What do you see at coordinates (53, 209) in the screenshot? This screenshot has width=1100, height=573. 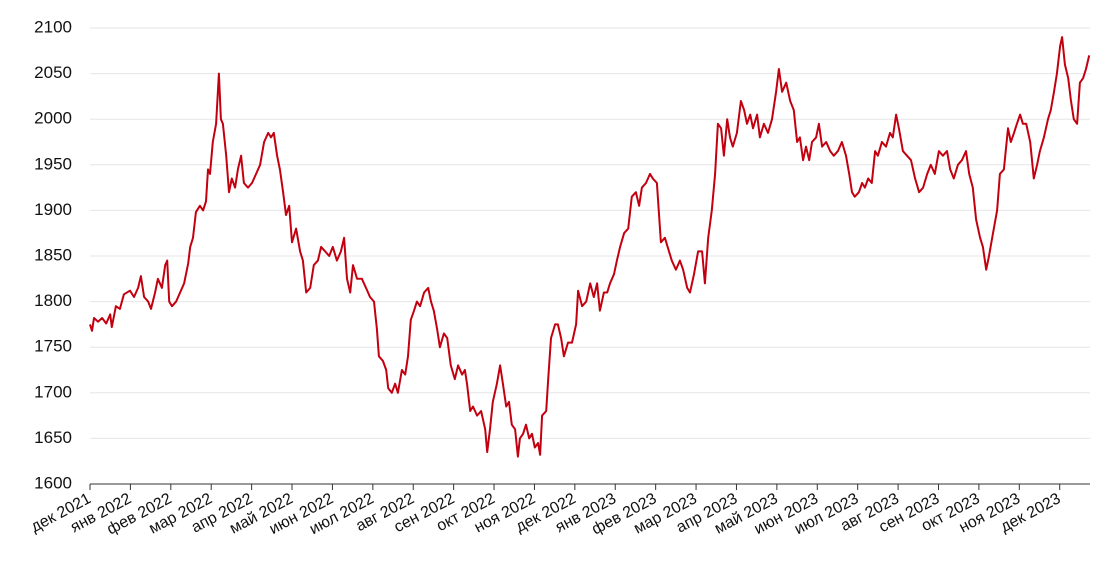 I see `y-tick-label: 1900` at bounding box center [53, 209].